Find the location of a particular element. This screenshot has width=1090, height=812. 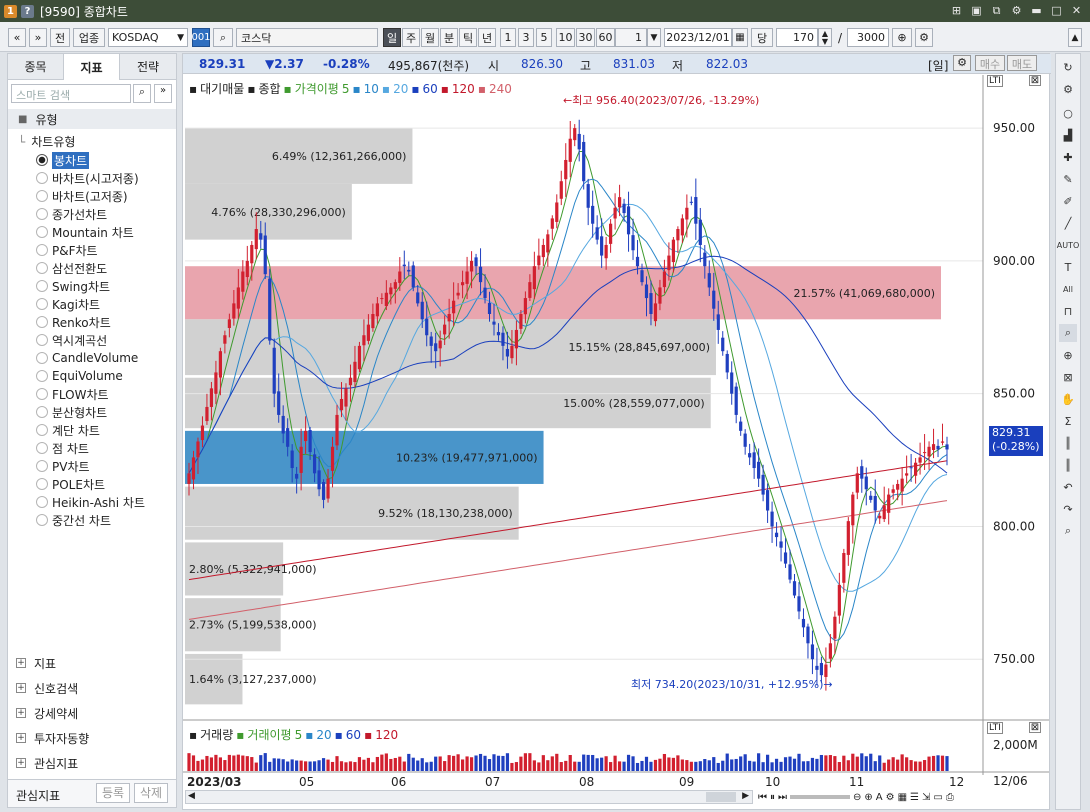

zoom-out-icon: ⊖ is located at coordinates (857, 797).